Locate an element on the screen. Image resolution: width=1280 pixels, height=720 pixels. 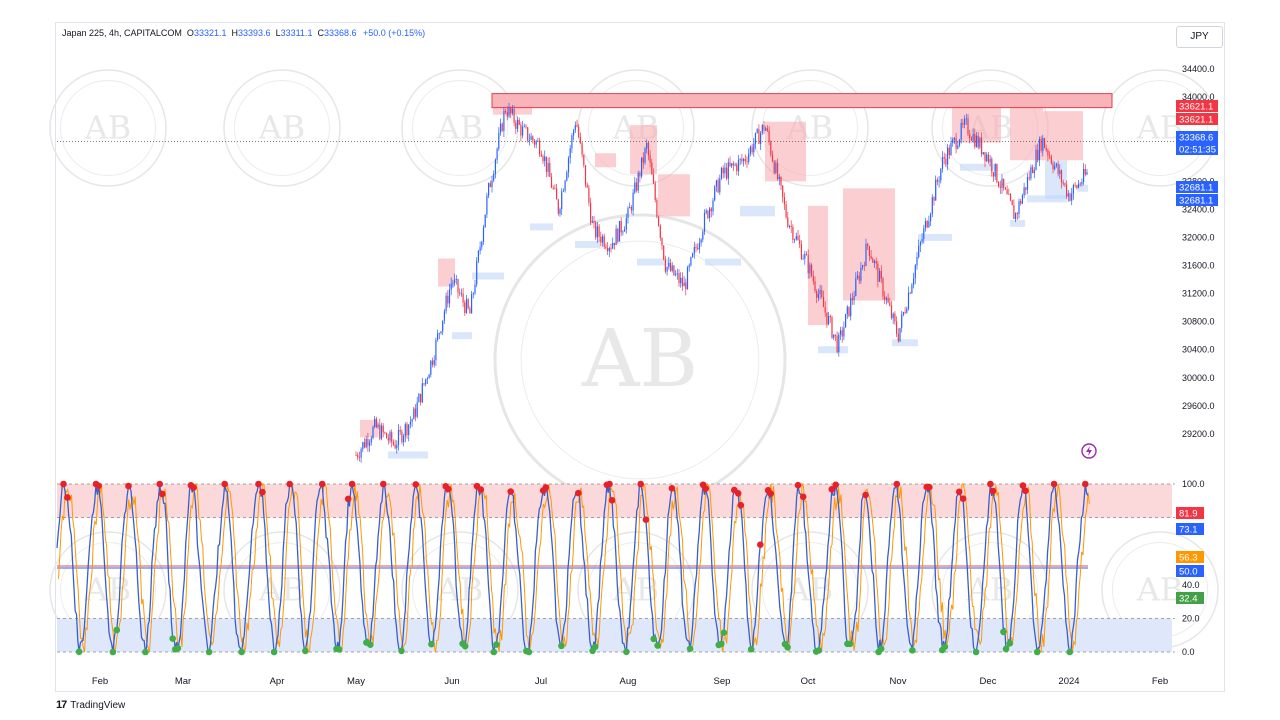
price-badge-label: 02:51:35 is located at coordinates (1197, 150).